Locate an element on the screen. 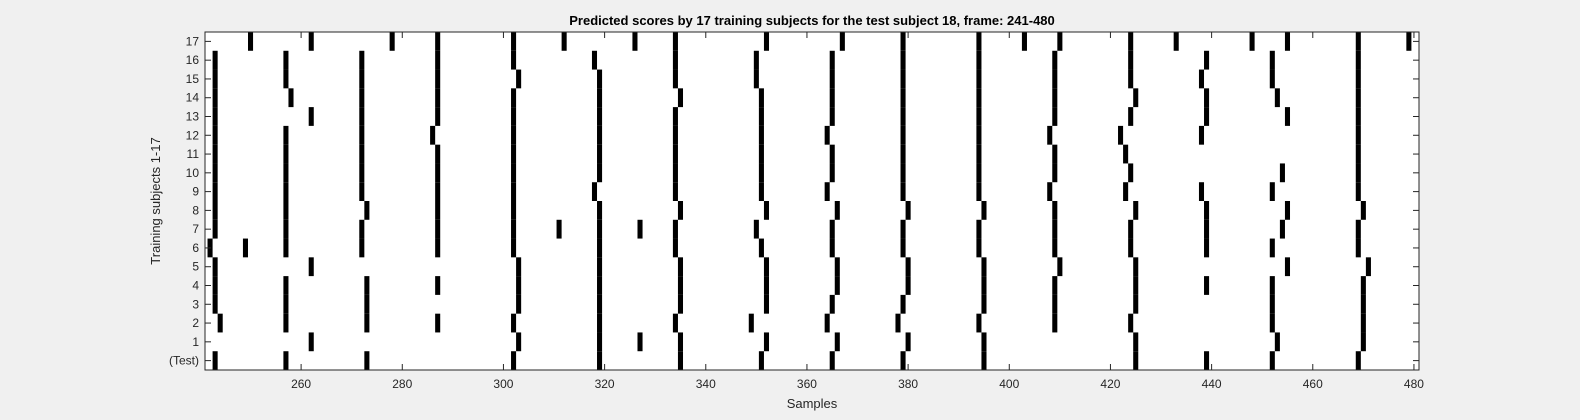  y-tick-label: 1 is located at coordinates (195, 342).